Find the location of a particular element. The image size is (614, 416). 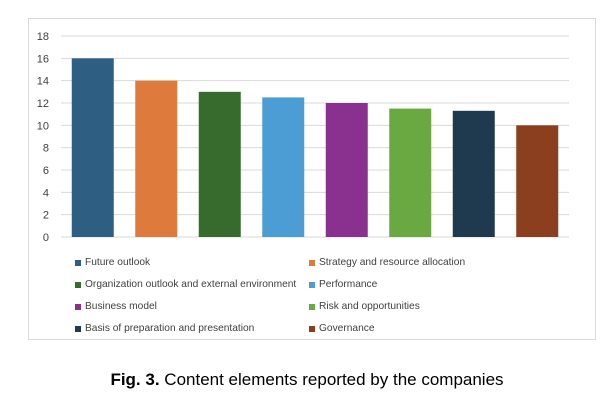

legend-item: Risk and opportunities is located at coordinates (426, 306).